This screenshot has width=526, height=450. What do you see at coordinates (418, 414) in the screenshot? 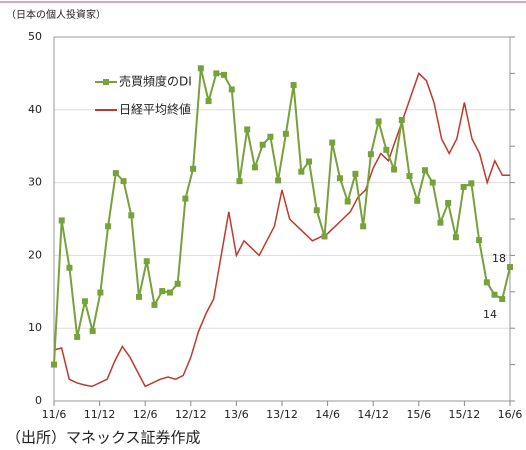
I see `x-tick-label: 15/6` at bounding box center [418, 414].